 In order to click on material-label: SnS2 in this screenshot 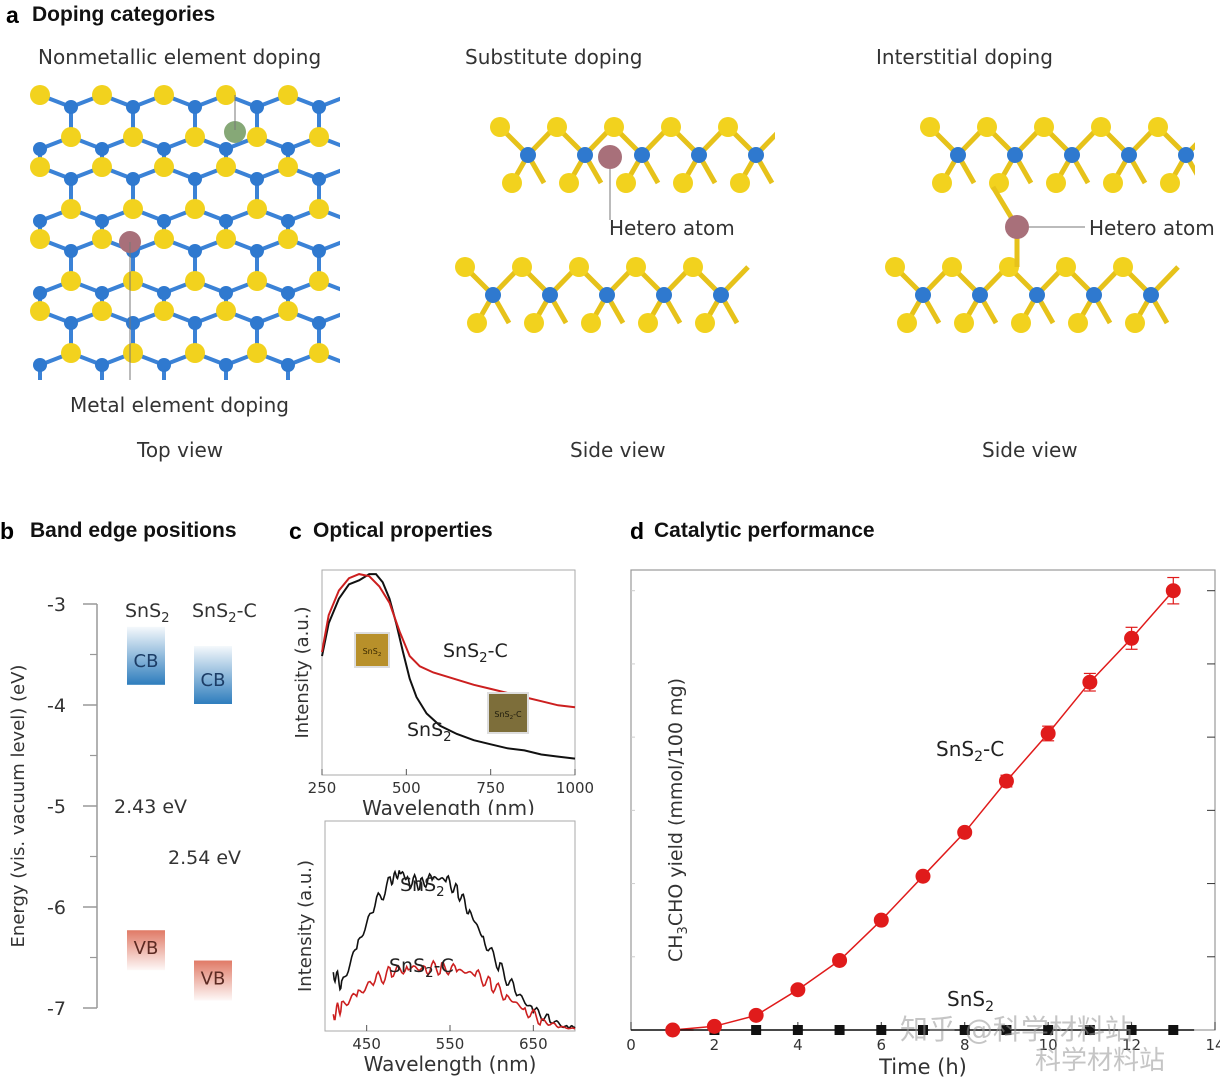, I will do `click(147, 613)`.